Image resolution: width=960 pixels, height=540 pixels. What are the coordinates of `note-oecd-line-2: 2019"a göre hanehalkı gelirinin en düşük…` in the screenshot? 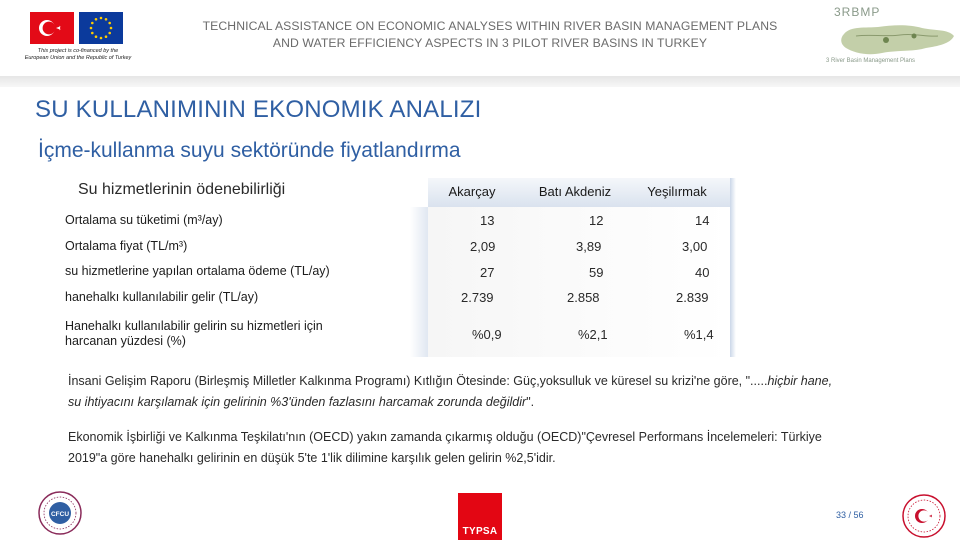 It's located at (312, 458).